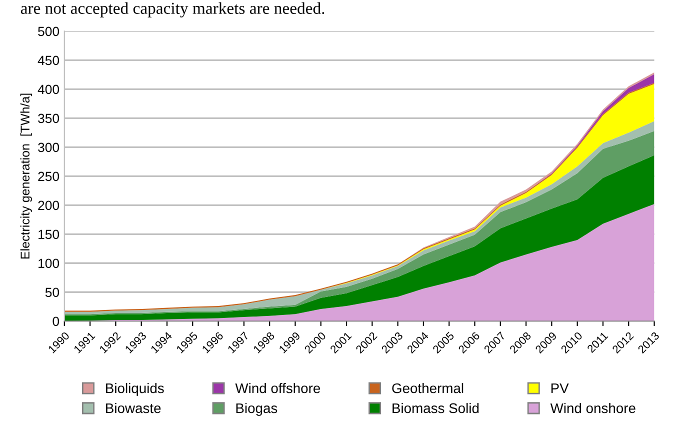 The image size is (678, 446). I want to click on y-tick-label: 300, so click(49, 147).